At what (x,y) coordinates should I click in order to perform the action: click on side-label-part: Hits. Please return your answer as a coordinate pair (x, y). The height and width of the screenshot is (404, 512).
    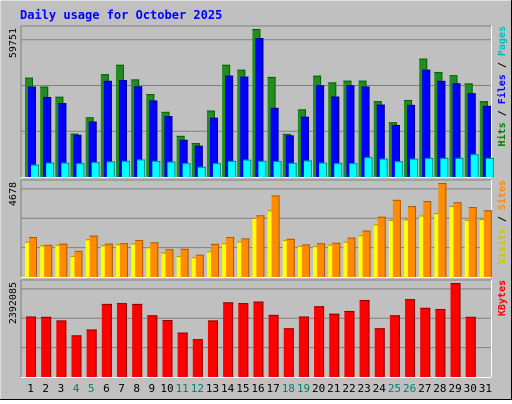
    Looking at the image, I should click on (502, 134).